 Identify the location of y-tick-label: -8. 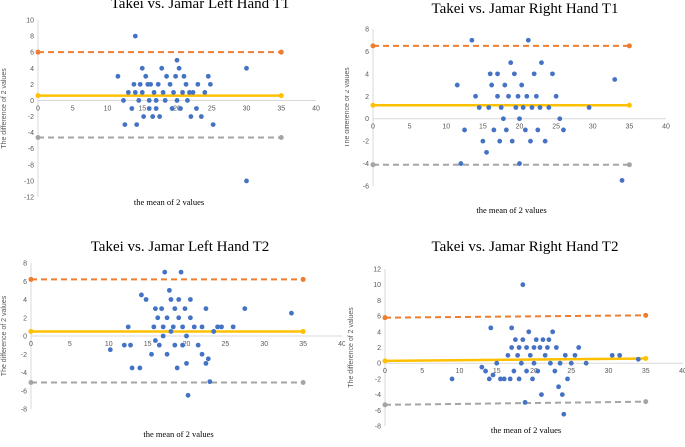
(31, 165).